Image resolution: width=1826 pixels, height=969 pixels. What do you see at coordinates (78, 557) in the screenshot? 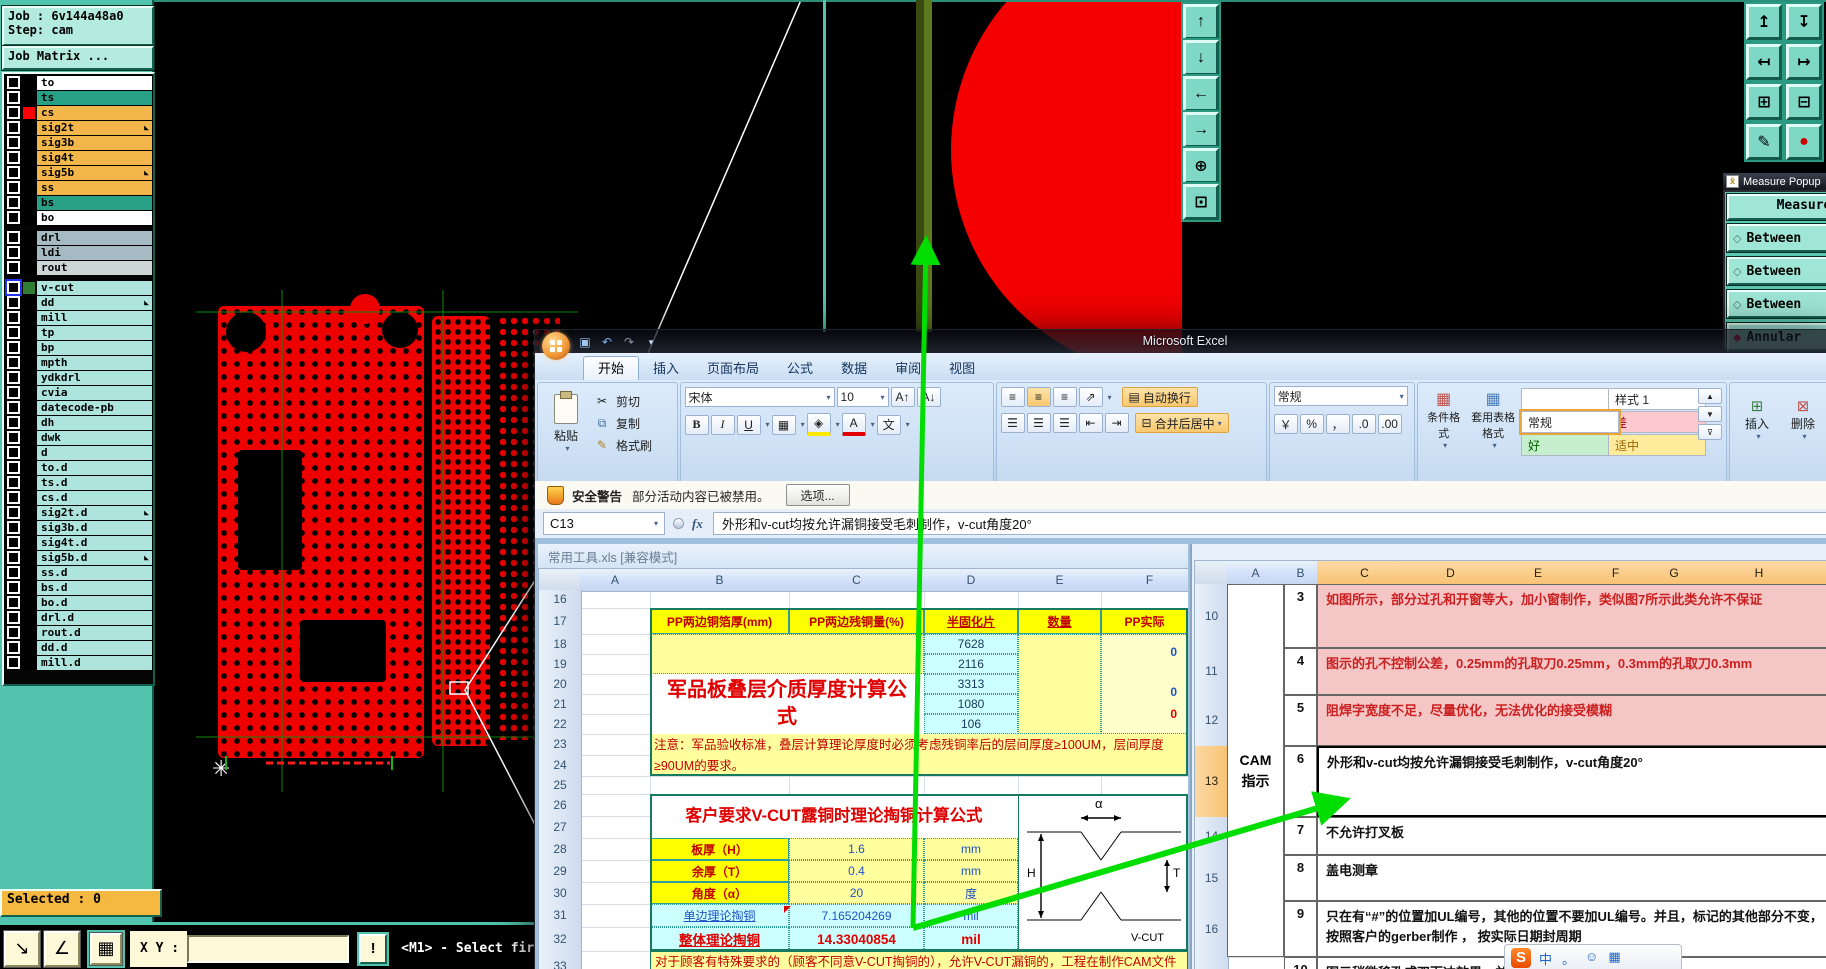
I see `layer-row-sig5b.d: sig5b.d ◣` at bounding box center [78, 557].